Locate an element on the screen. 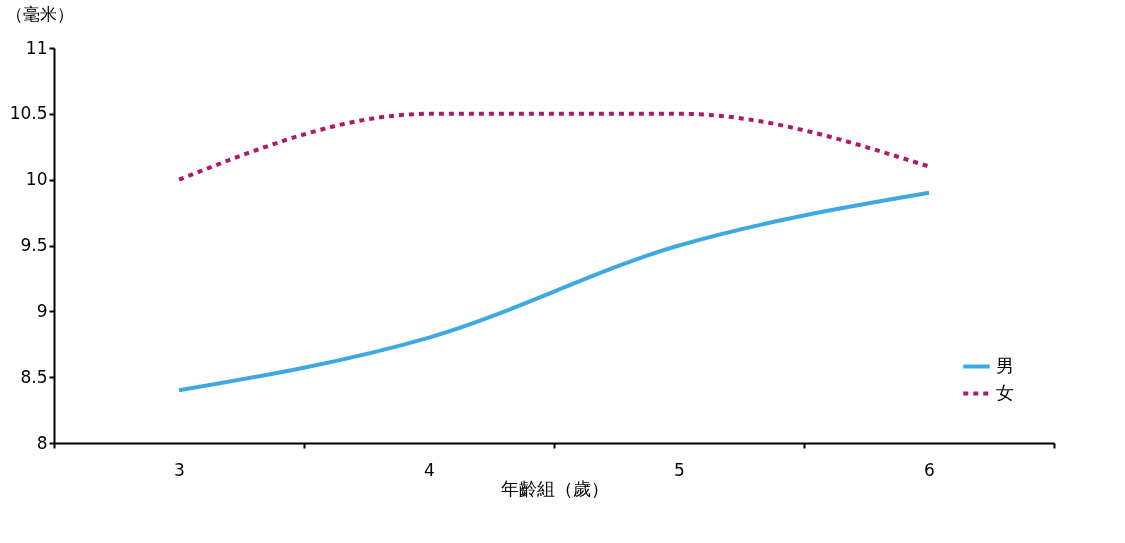 The height and width of the screenshot is (543, 1125). x-axis-title: 年齡組（歲） is located at coordinates (554, 488).